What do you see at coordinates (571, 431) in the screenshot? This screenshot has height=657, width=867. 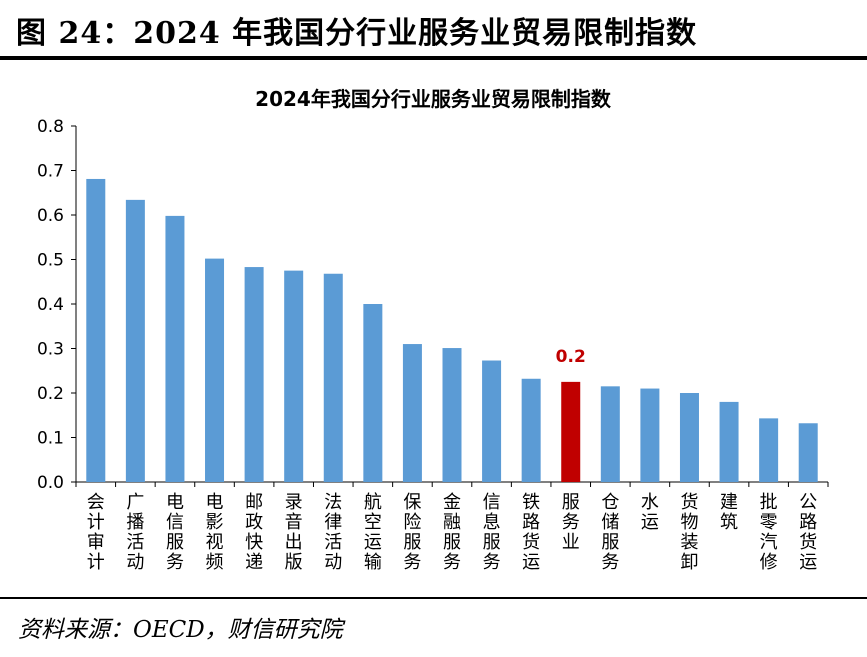 I see `bar-highlight` at bounding box center [571, 431].